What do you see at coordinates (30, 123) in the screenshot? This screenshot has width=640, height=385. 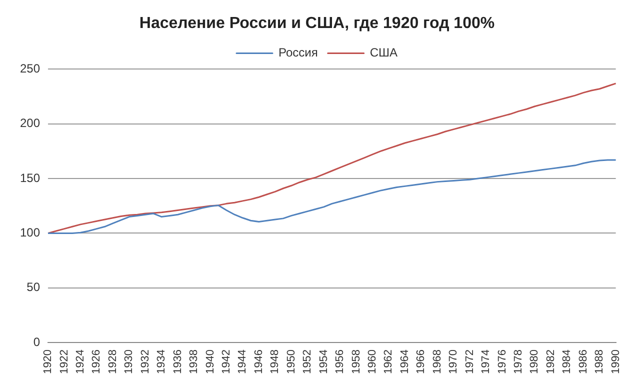 I see `y-tick-label: 200` at bounding box center [30, 123].